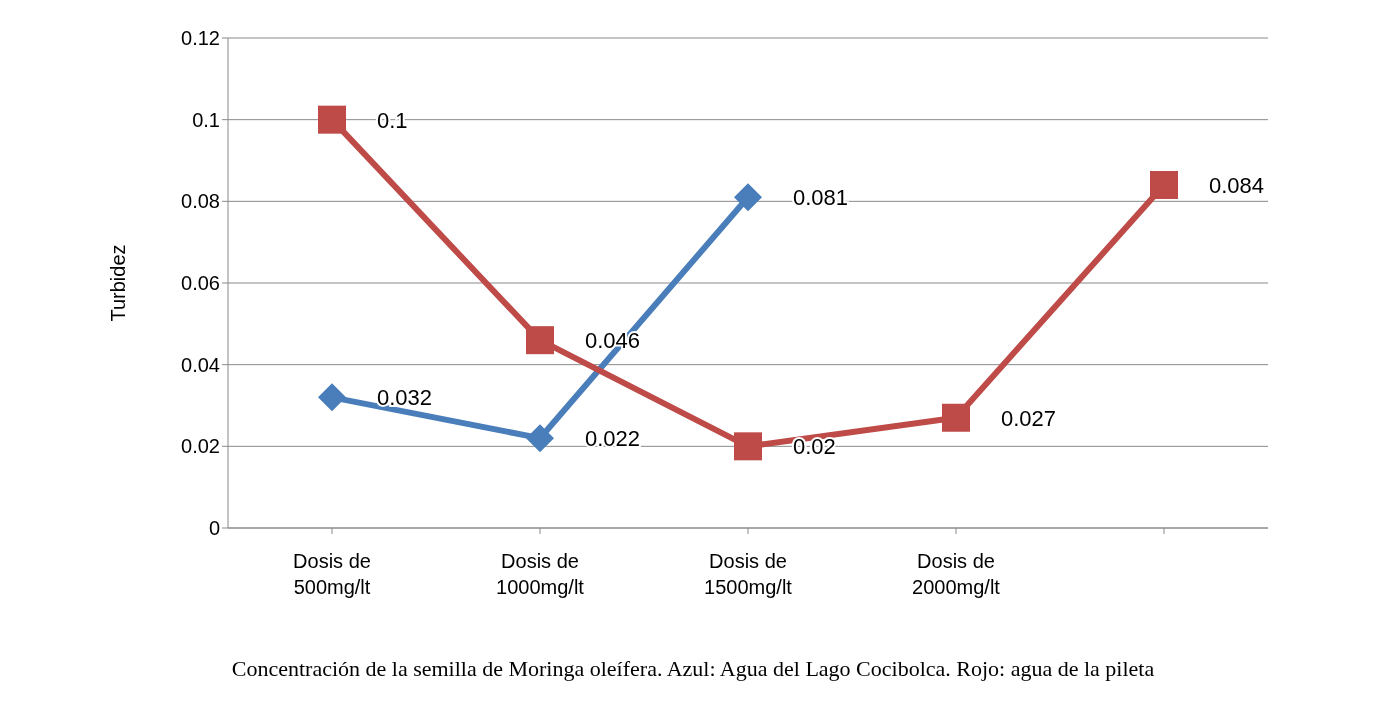 The height and width of the screenshot is (702, 1386). Describe the element at coordinates (200, 283) in the screenshot. I see `y-tick-label: 0.06` at that location.